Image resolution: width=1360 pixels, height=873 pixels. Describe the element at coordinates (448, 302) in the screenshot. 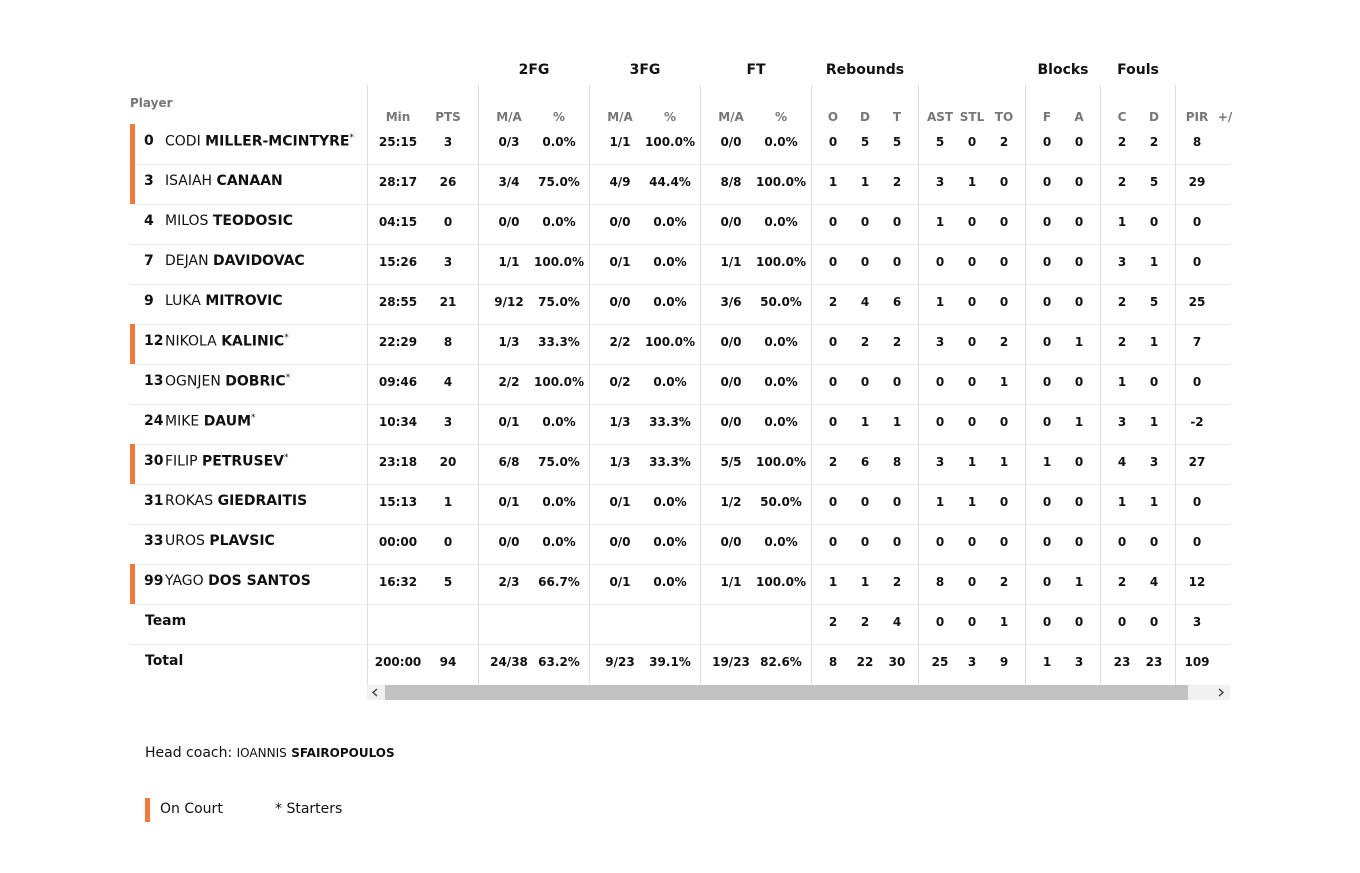

I see `stat-cell: 21` at that location.